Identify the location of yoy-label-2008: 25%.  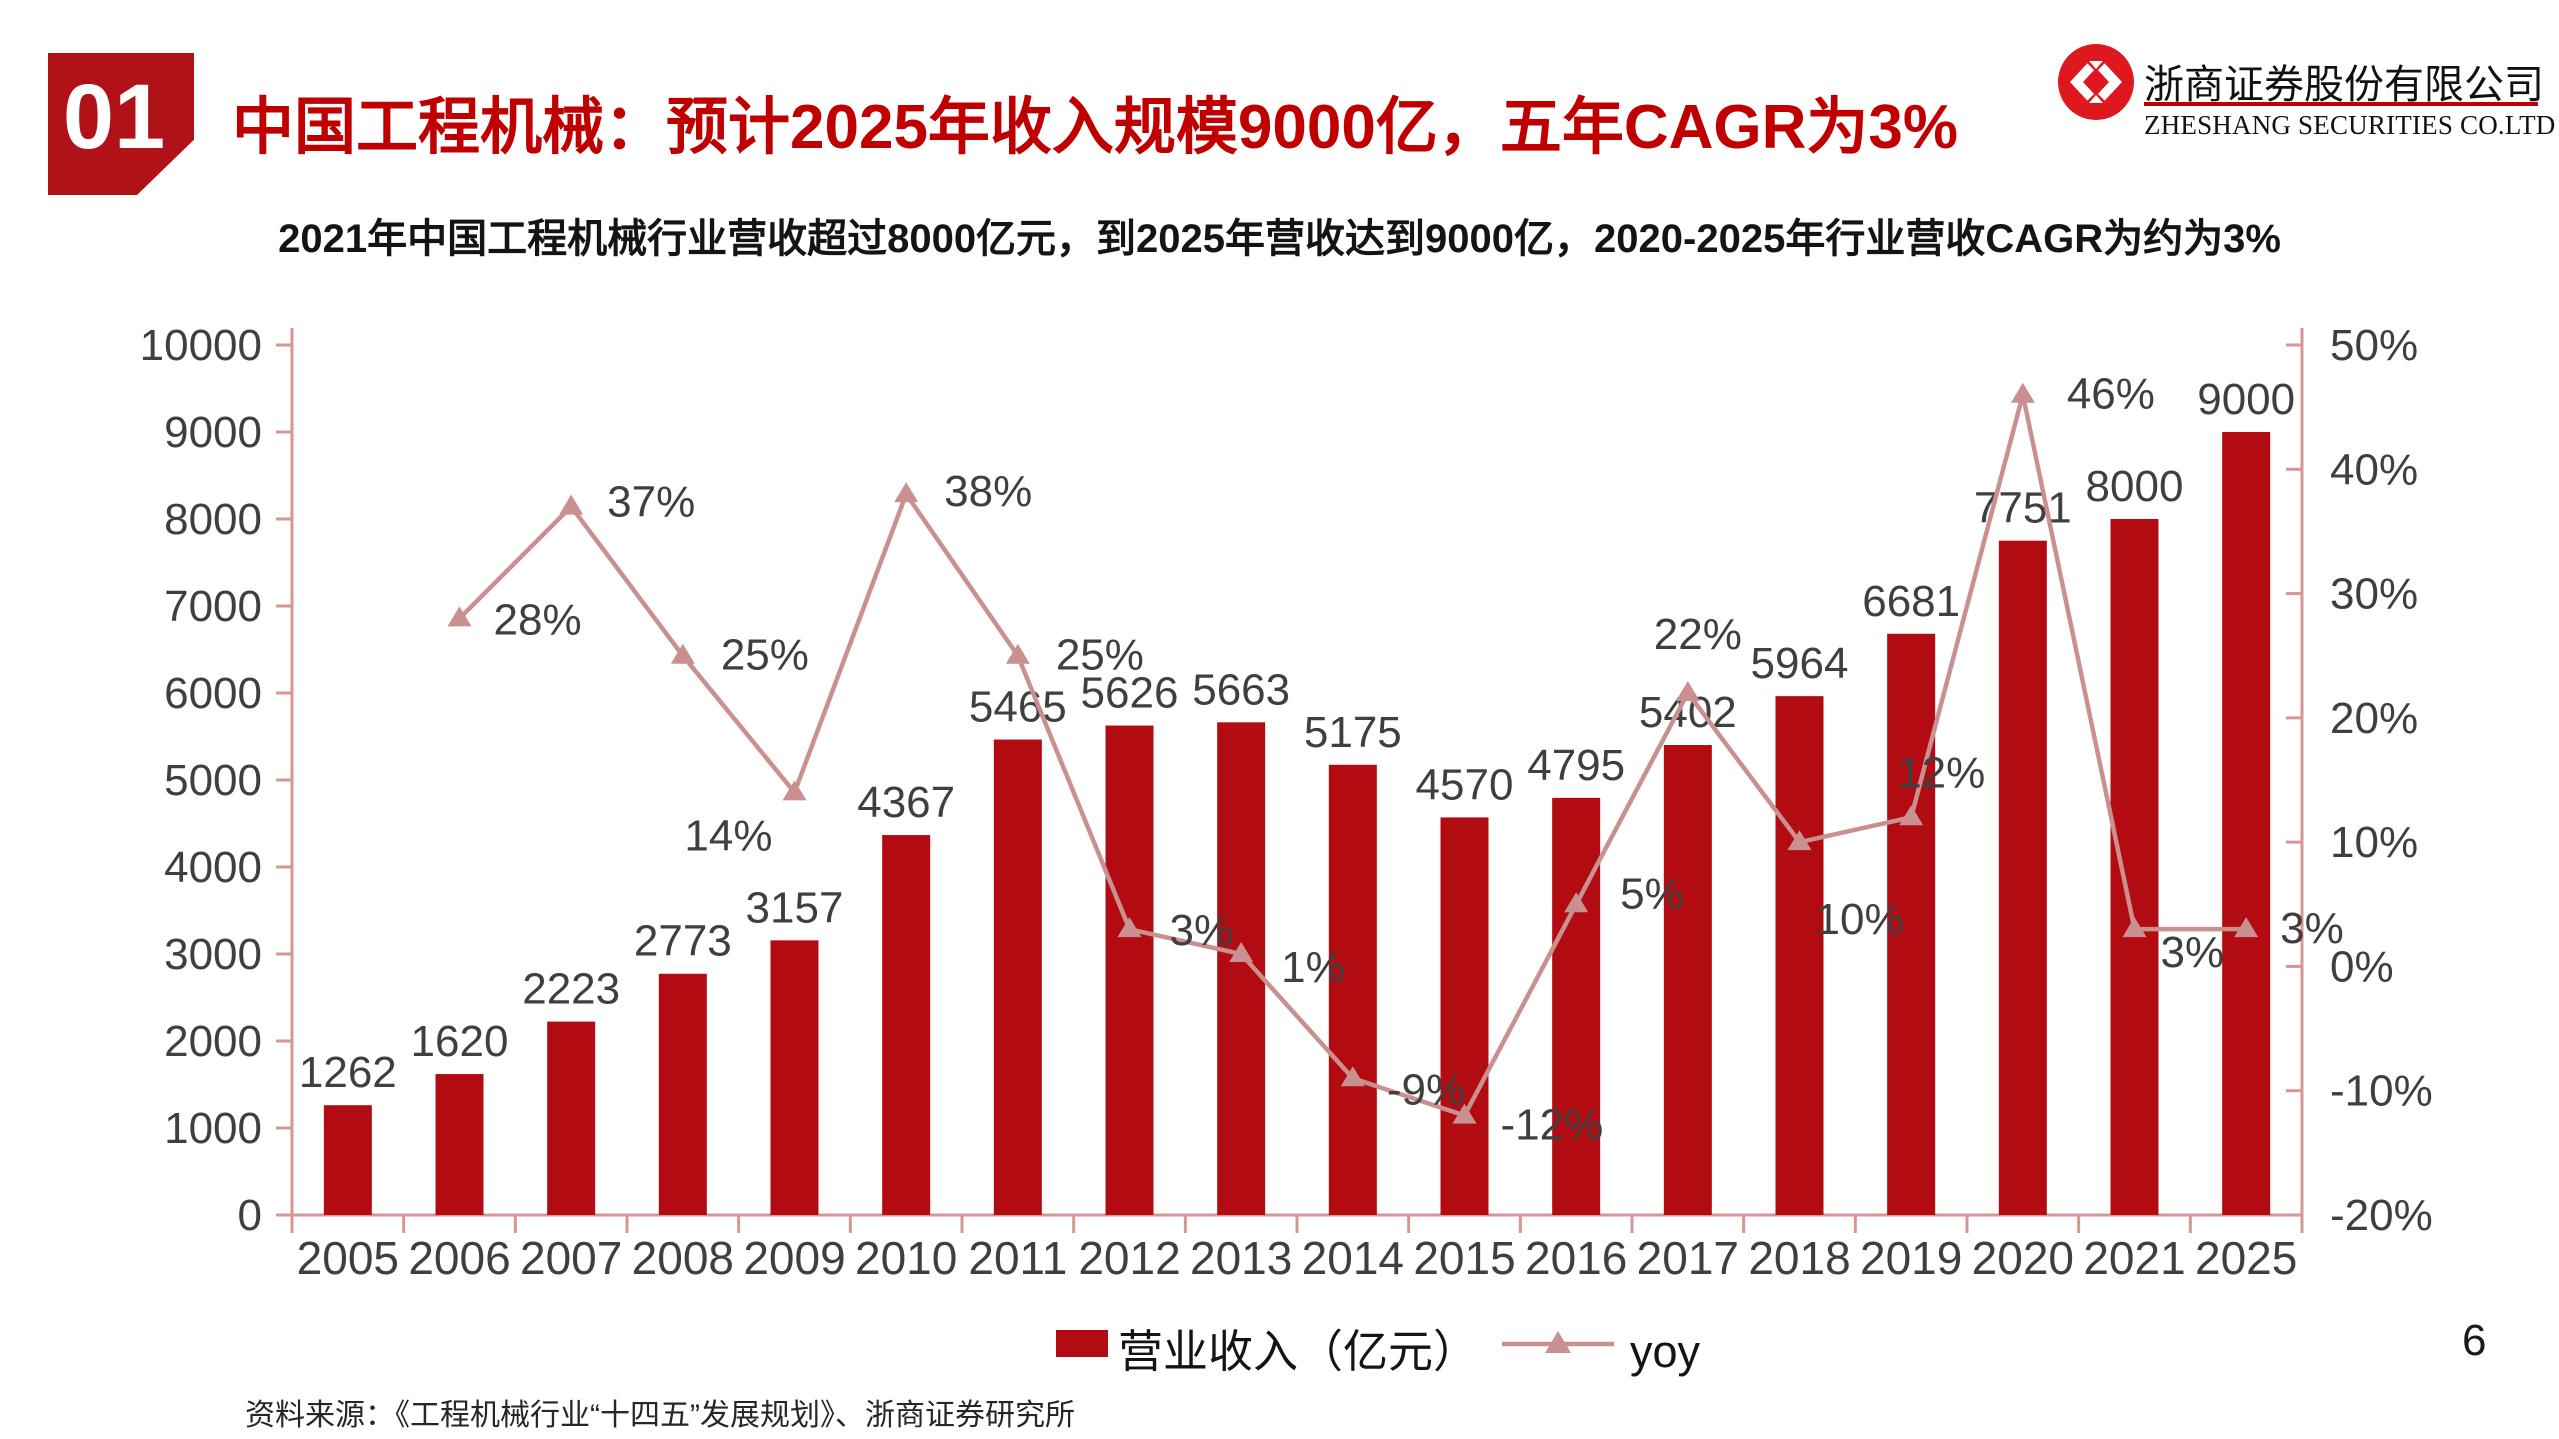
(765, 655).